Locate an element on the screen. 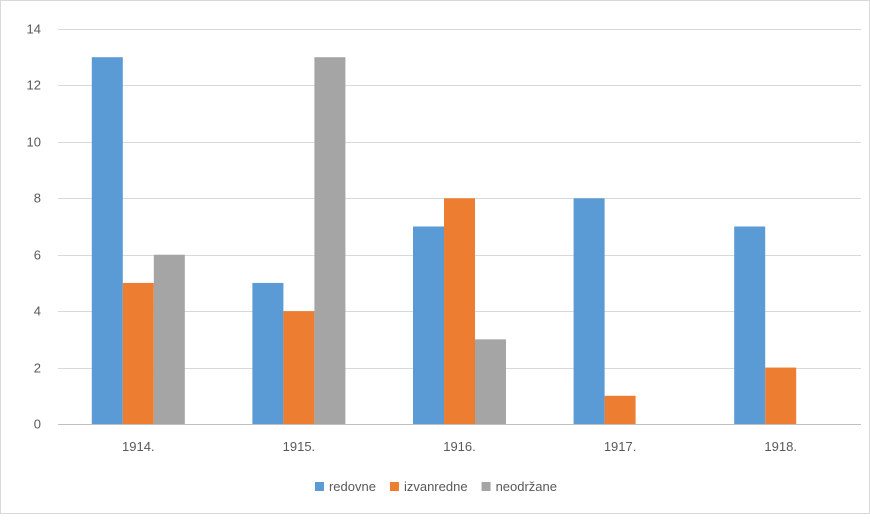 Image resolution: width=870 pixels, height=520 pixels. x-tick-label: 1915. is located at coordinates (299, 446).